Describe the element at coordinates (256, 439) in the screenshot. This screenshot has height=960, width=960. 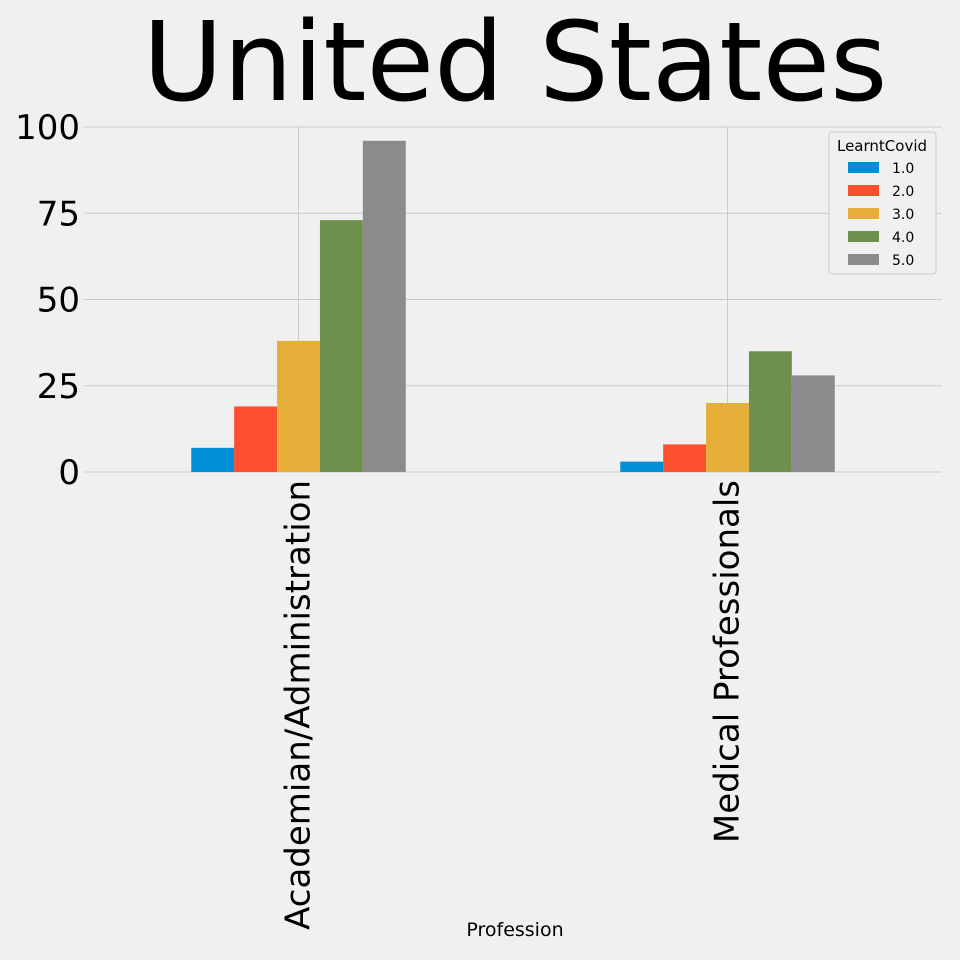
I see `bar-2.0-0` at that location.